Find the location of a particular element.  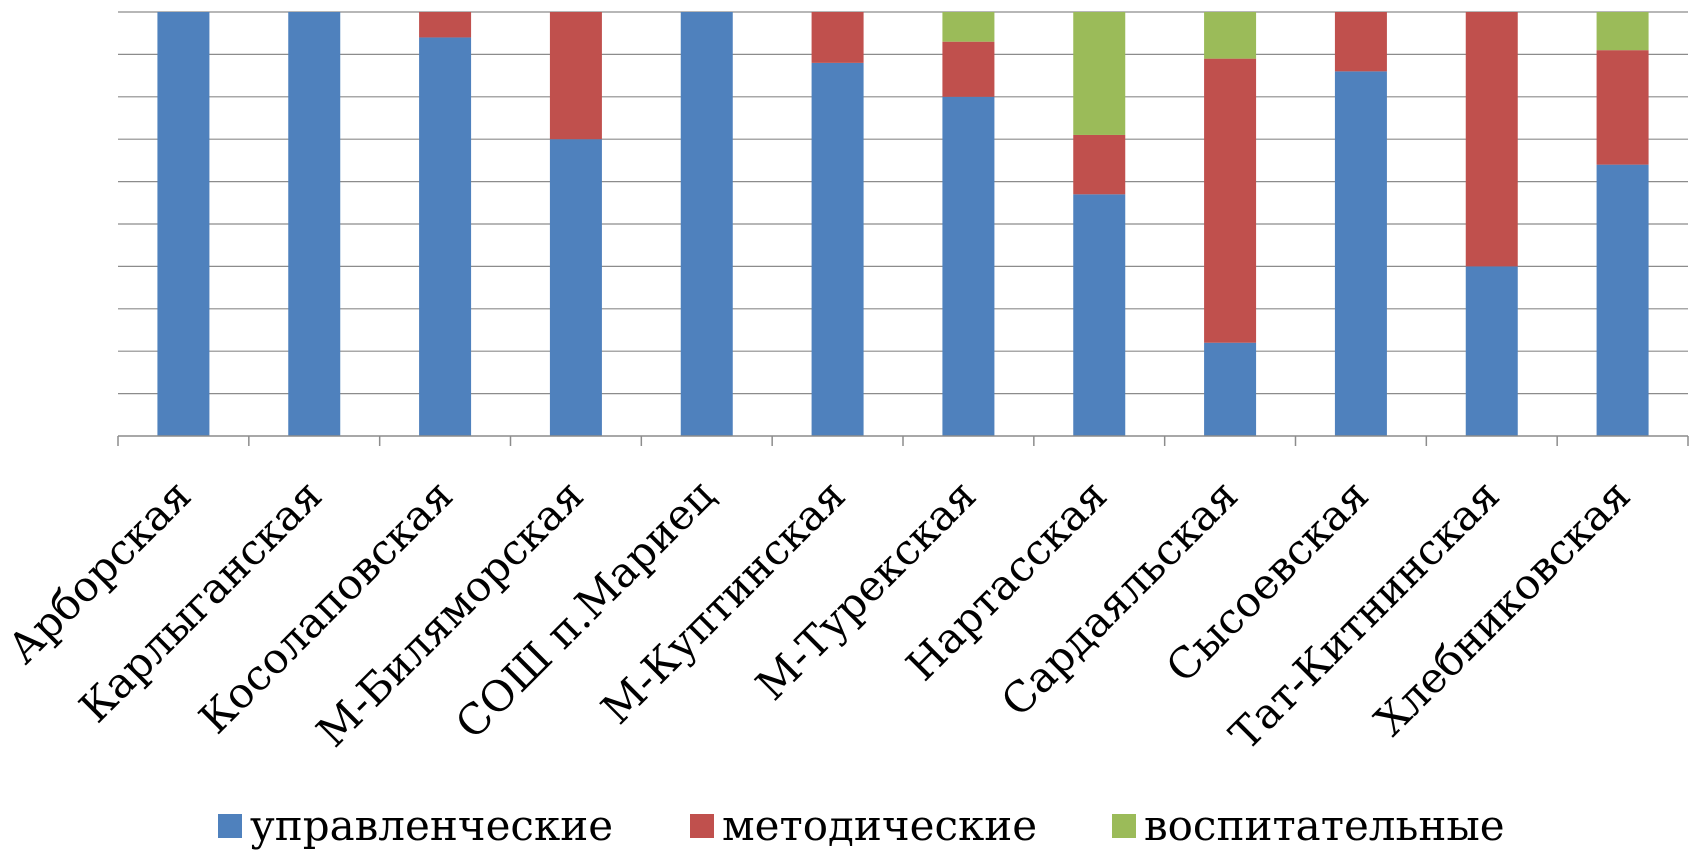

x-tick-label: М-Турекская is located at coordinates (865, 589).